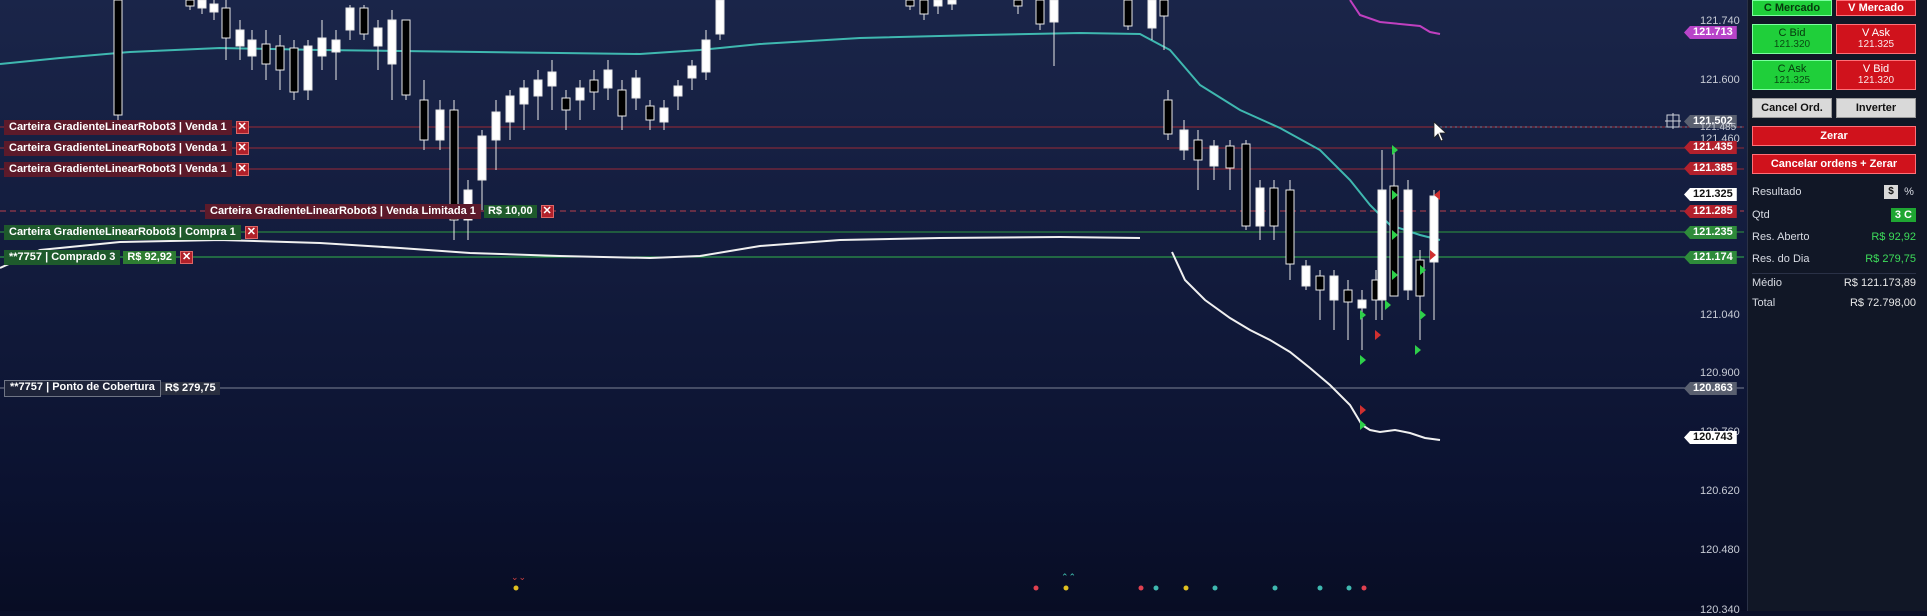 Image resolution: width=1927 pixels, height=616 pixels. I want to click on c-mercado-label: C Mercado, so click(1792, 8).